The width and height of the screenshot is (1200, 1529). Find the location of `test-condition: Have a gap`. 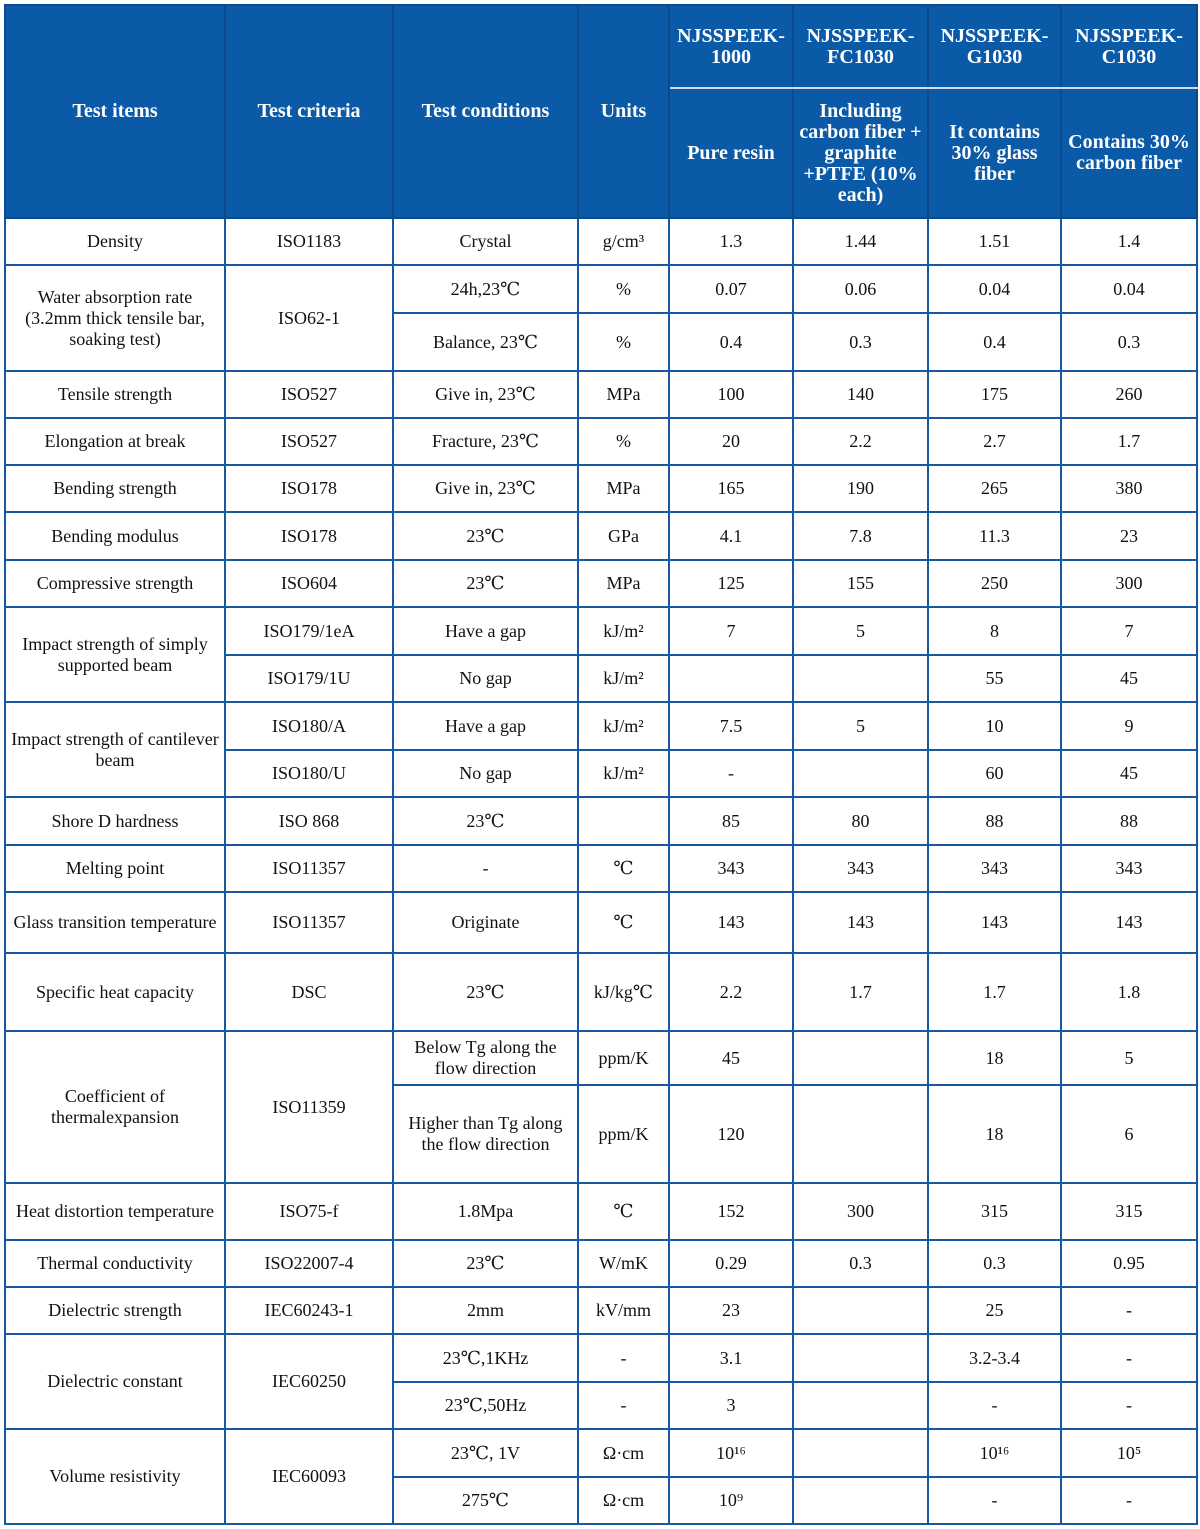

test-condition: Have a gap is located at coordinates (485, 726).